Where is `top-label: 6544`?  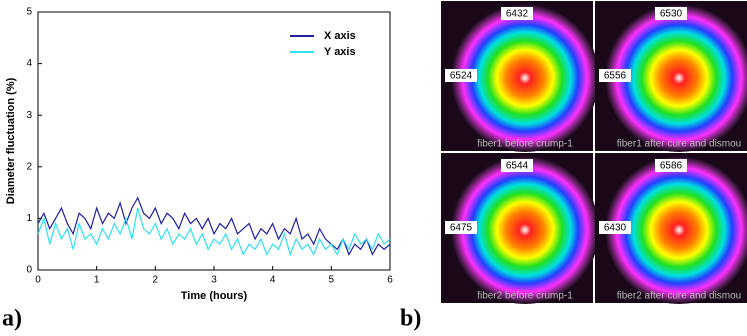
top-label: 6544 is located at coordinates (517, 166).